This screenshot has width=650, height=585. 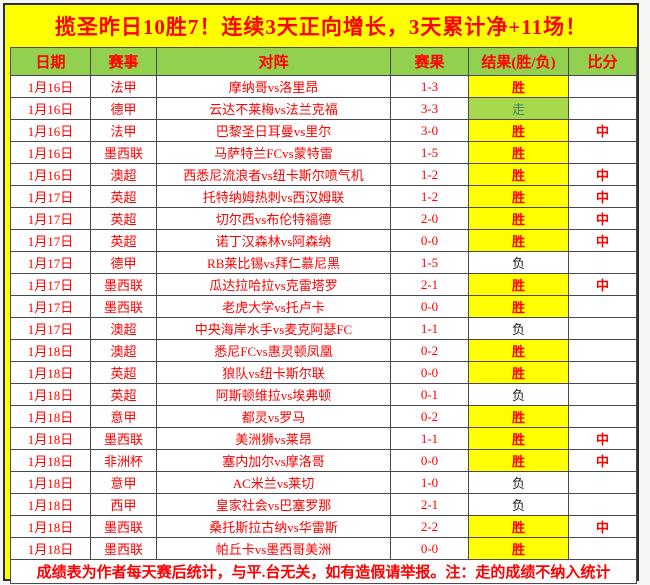 What do you see at coordinates (273, 284) in the screenshot?
I see `match-cell: 瓜达拉哈拉vs克雷塔罗` at bounding box center [273, 284].